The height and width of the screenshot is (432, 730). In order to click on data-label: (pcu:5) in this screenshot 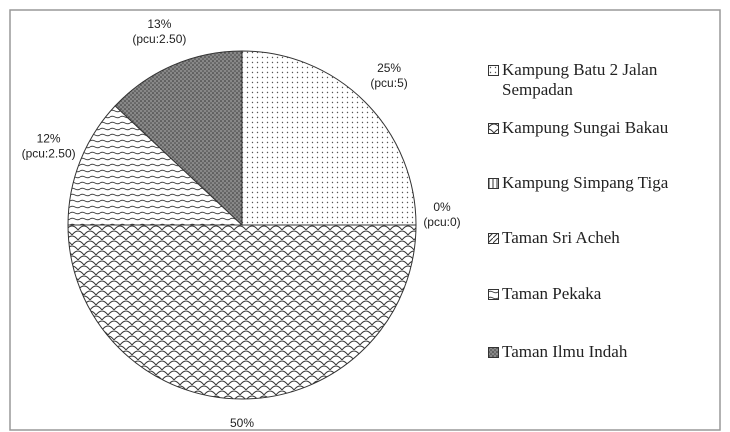, I will do `click(388, 83)`.